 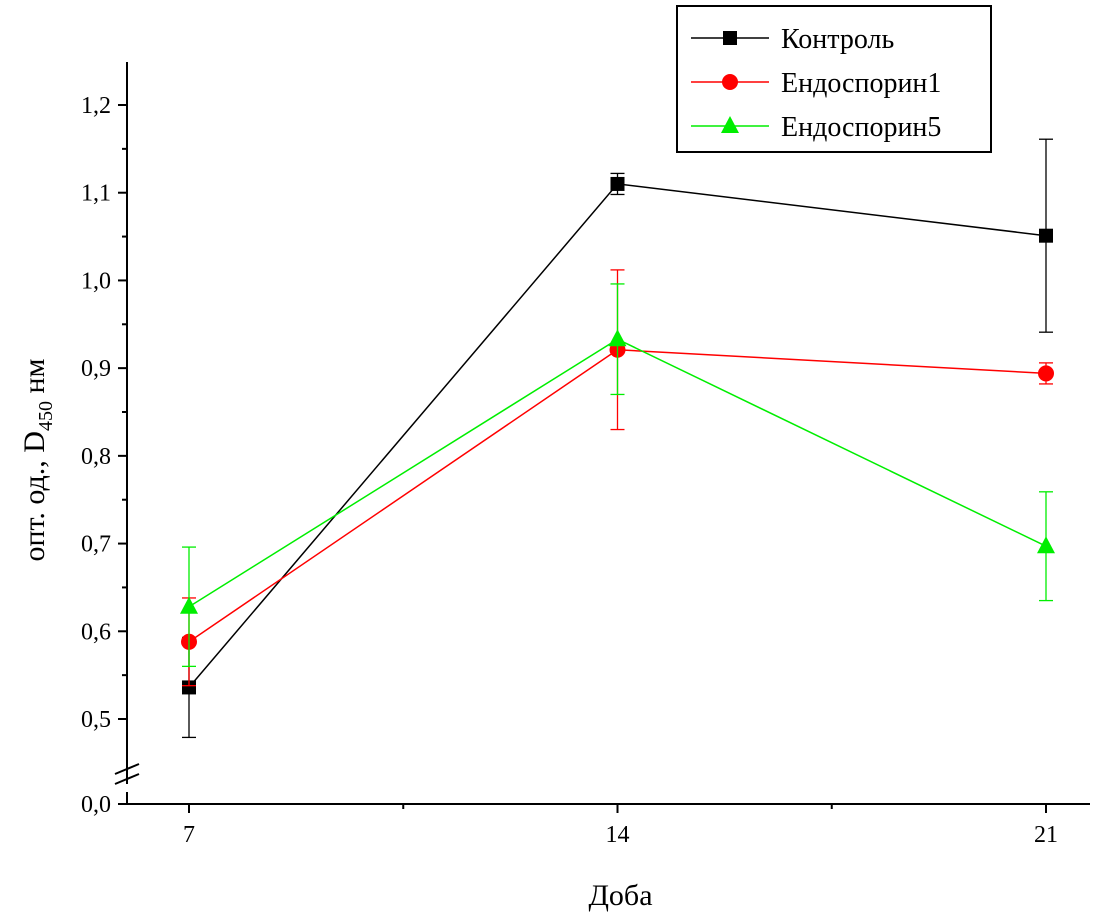 I want to click on y-tick-label: 0,7, so click(x=96, y=545).